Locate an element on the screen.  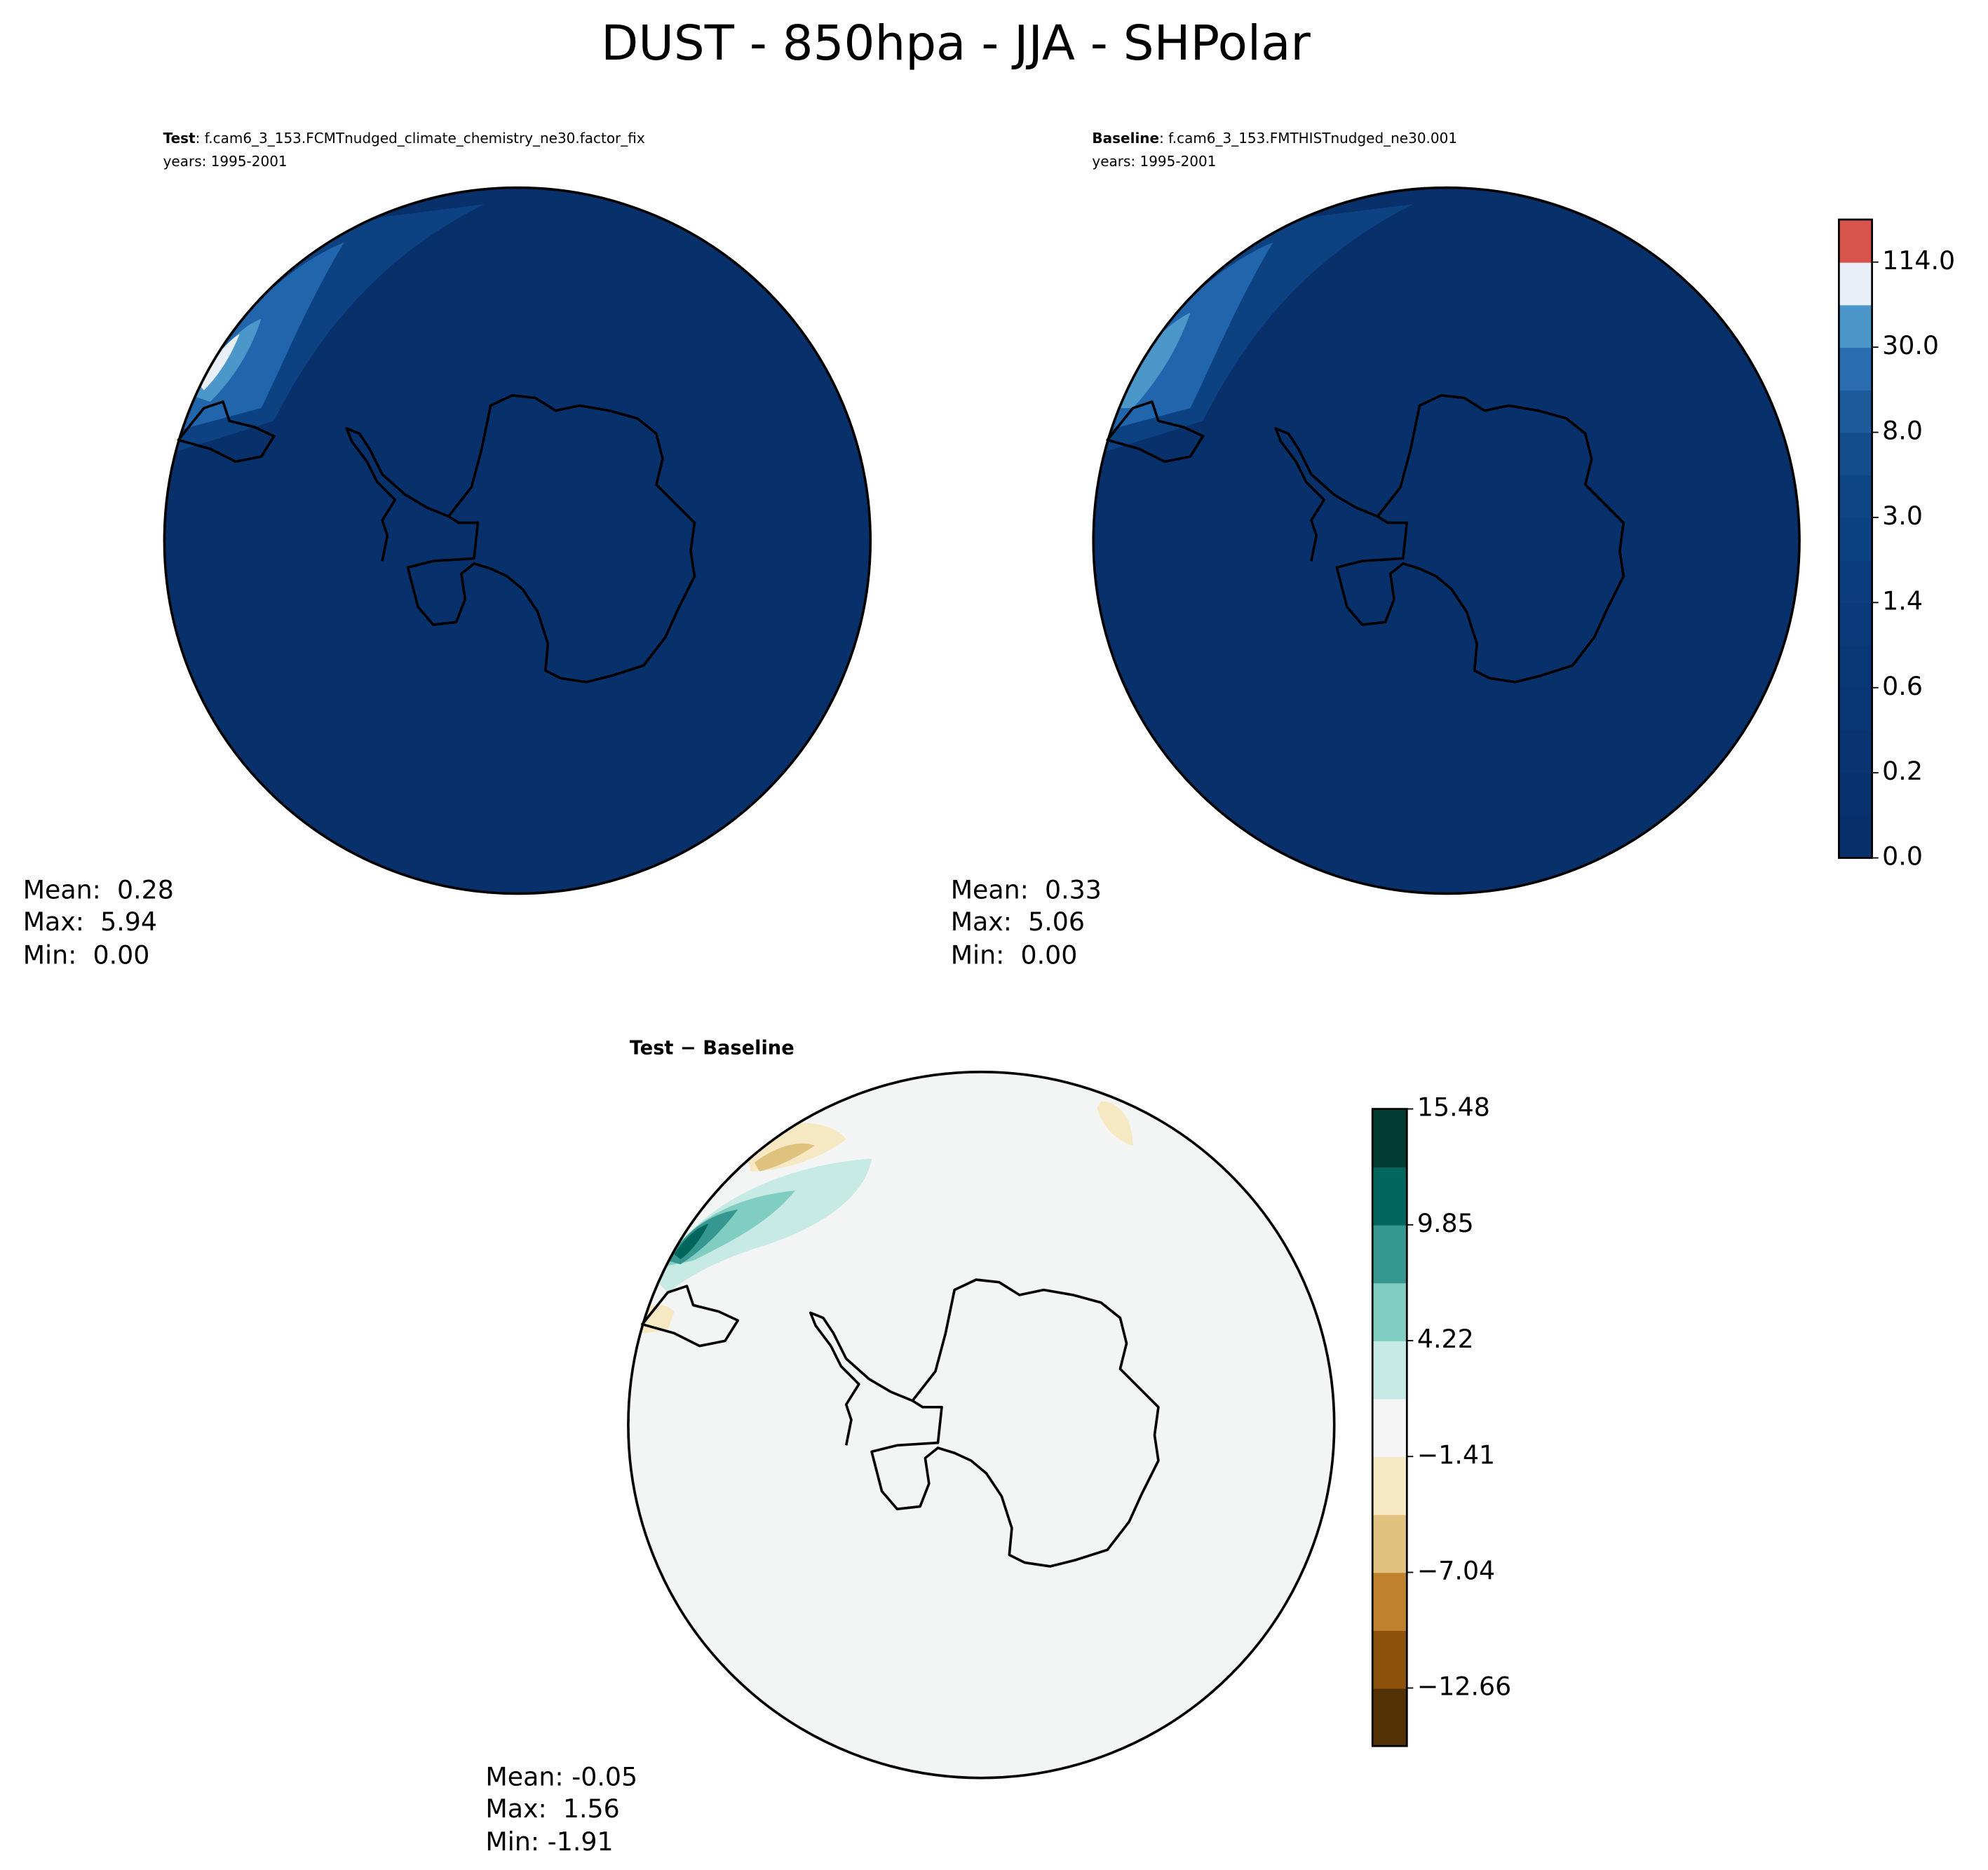
stat: Max: 1.56 is located at coordinates (552, 1809).